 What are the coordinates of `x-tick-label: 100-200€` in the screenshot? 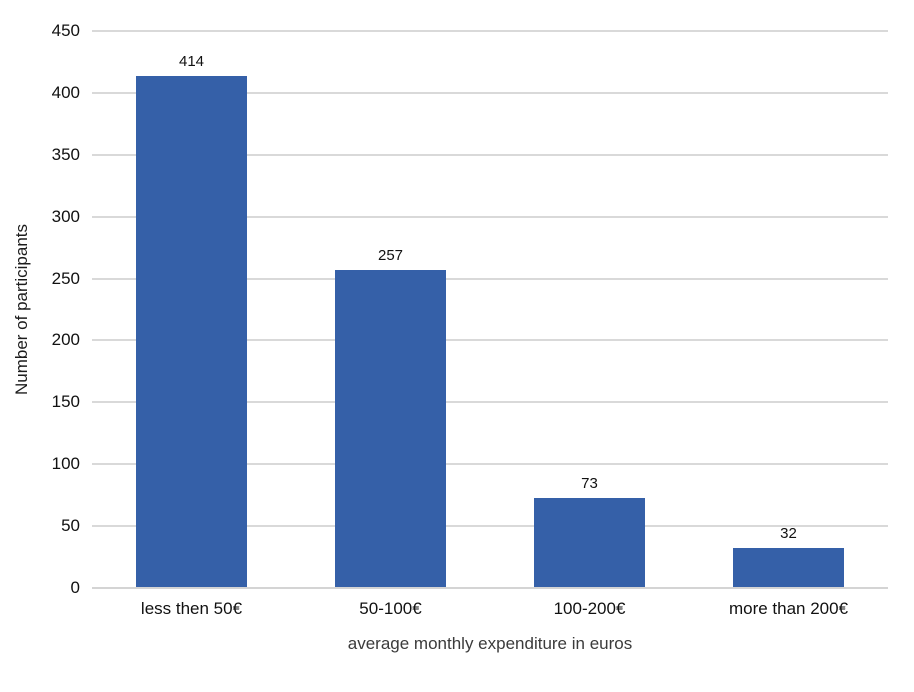 It's located at (589, 608).